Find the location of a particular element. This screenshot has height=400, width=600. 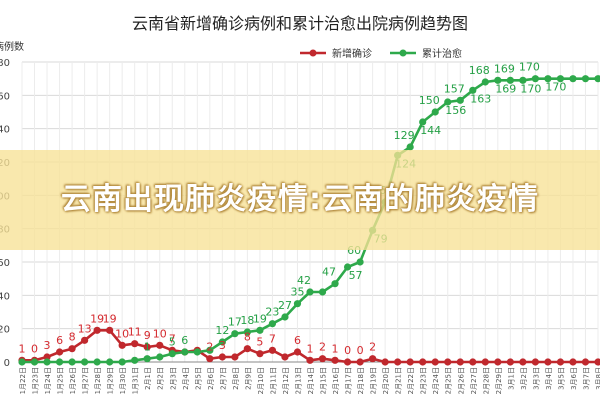

x-tick-label: 2月15日 is located at coordinates (324, 380).